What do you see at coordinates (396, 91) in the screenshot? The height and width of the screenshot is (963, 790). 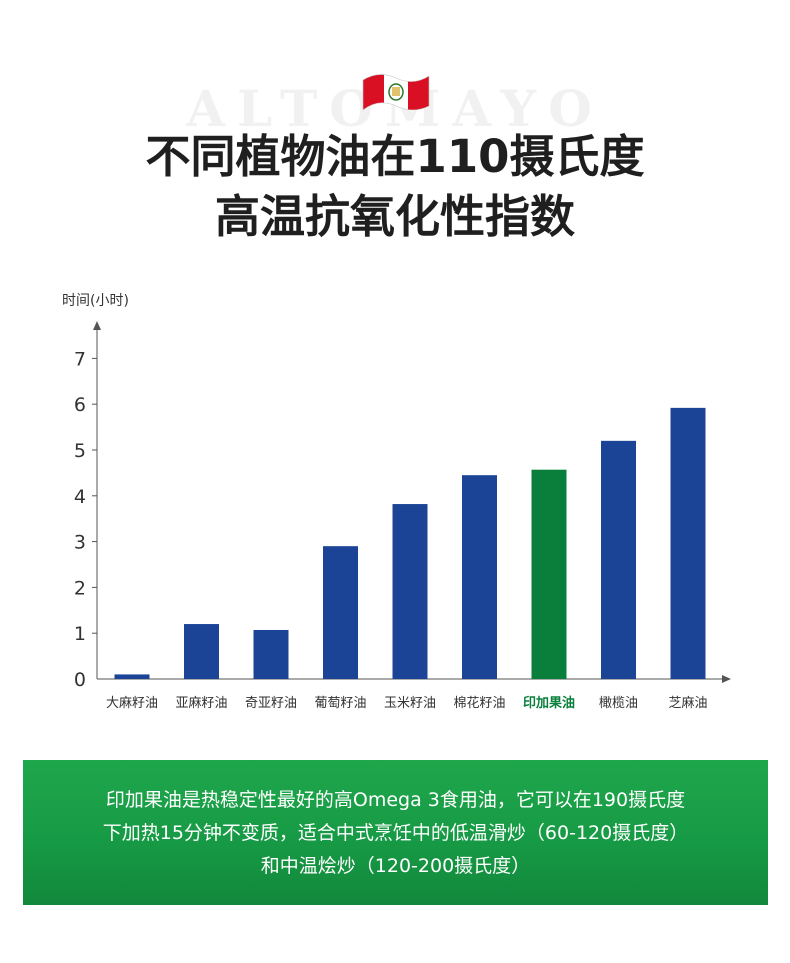 I see `peru-flag-icon` at bounding box center [396, 91].